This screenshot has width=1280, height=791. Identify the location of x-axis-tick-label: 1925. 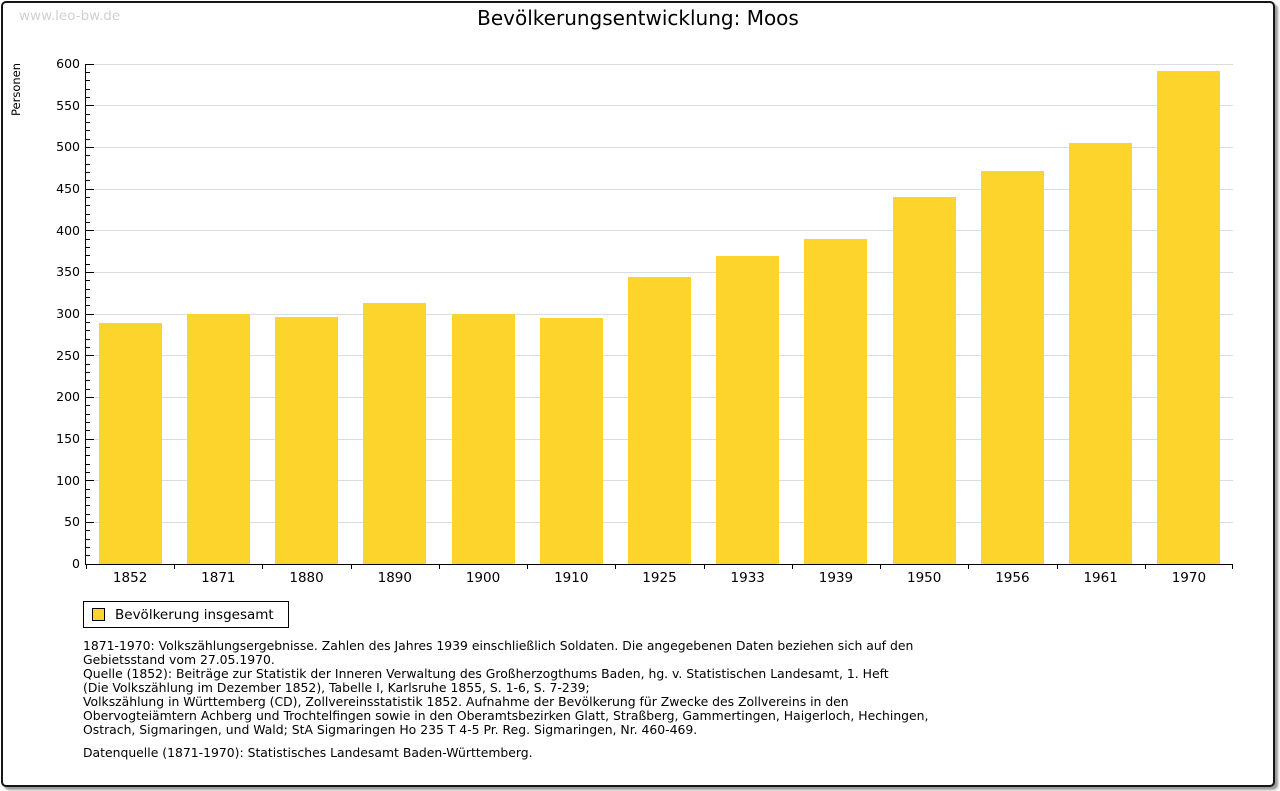
(659, 578).